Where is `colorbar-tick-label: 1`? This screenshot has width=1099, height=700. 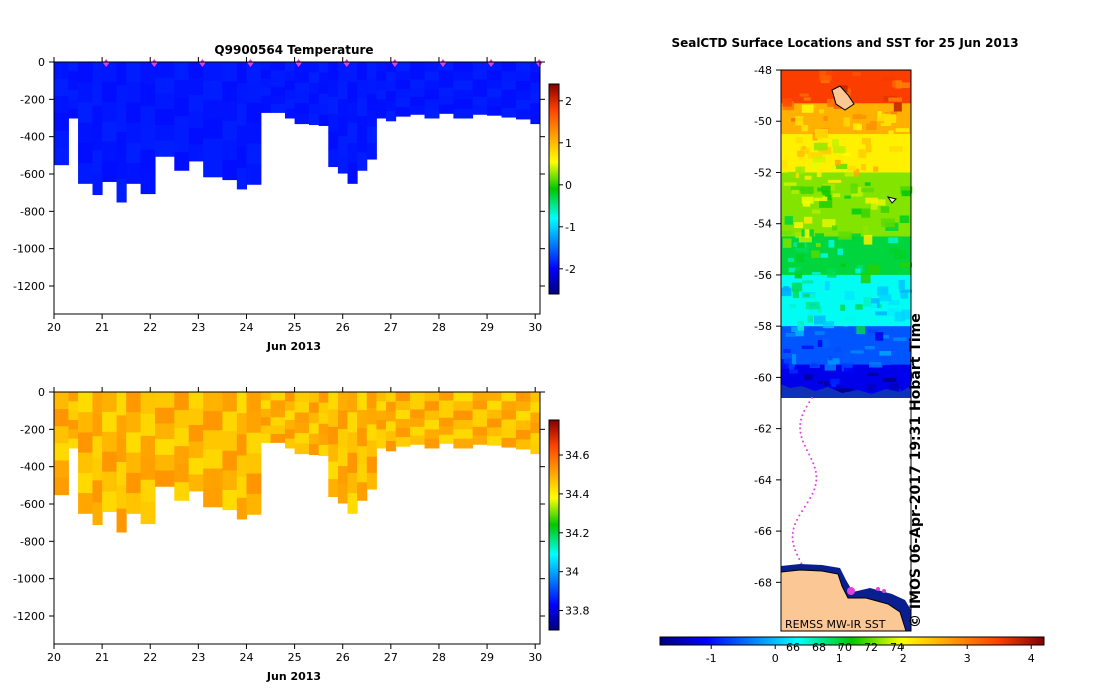
colorbar-tick-label: 1 is located at coordinates (568, 143).